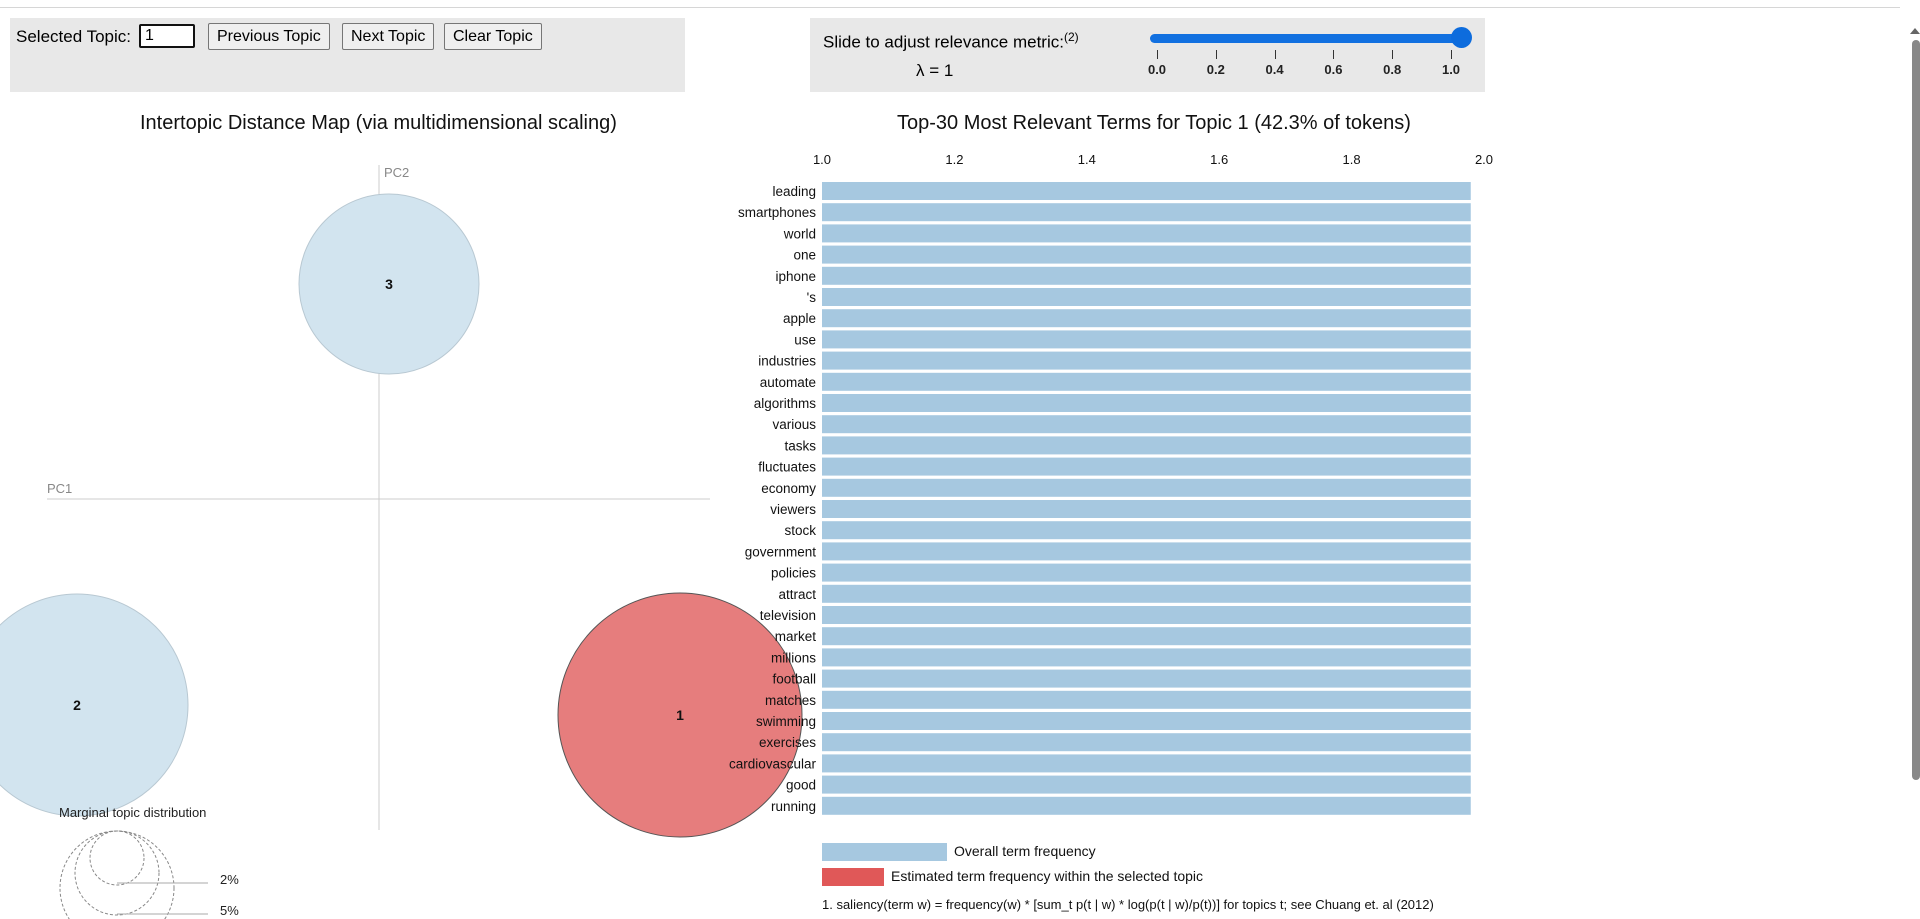  Describe the element at coordinates (799, 318) in the screenshot. I see `term-label: apple` at that location.